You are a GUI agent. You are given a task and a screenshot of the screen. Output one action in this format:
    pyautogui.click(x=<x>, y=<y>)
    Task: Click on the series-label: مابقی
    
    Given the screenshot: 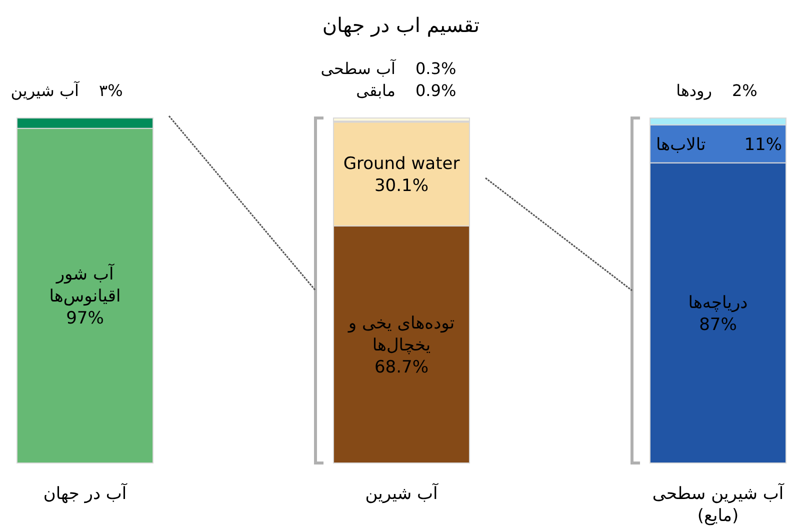 What is the action you would take?
    pyautogui.click(x=376, y=90)
    